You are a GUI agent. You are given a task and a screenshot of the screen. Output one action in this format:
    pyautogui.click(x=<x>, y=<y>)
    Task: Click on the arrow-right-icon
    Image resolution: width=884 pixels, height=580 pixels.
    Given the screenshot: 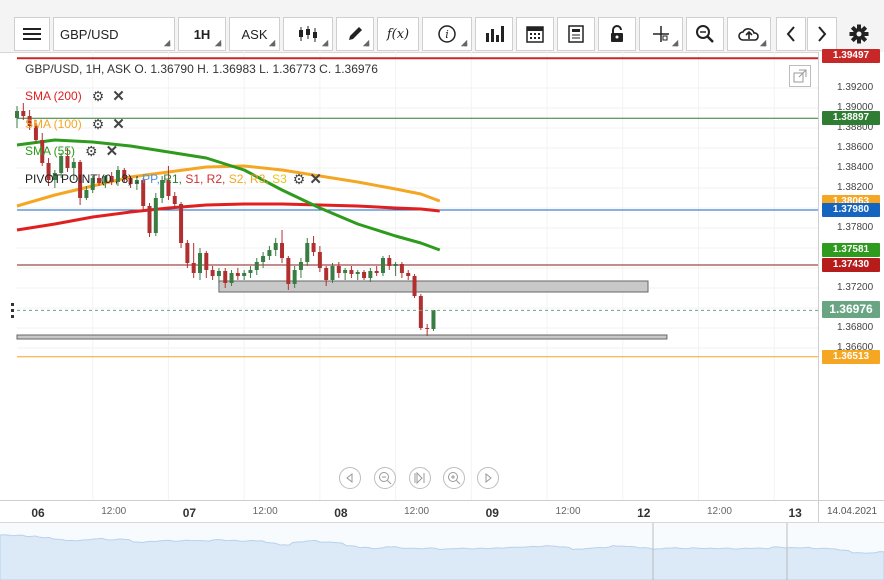 What is the action you would take?
    pyautogui.click(x=822, y=34)
    